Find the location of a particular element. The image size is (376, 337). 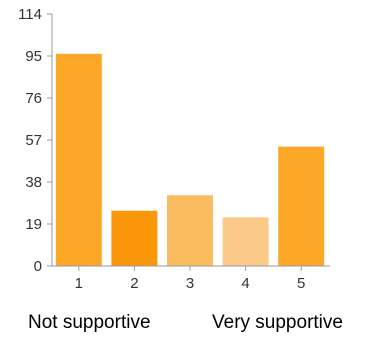

y-tick-label: 57 is located at coordinates (33, 140).